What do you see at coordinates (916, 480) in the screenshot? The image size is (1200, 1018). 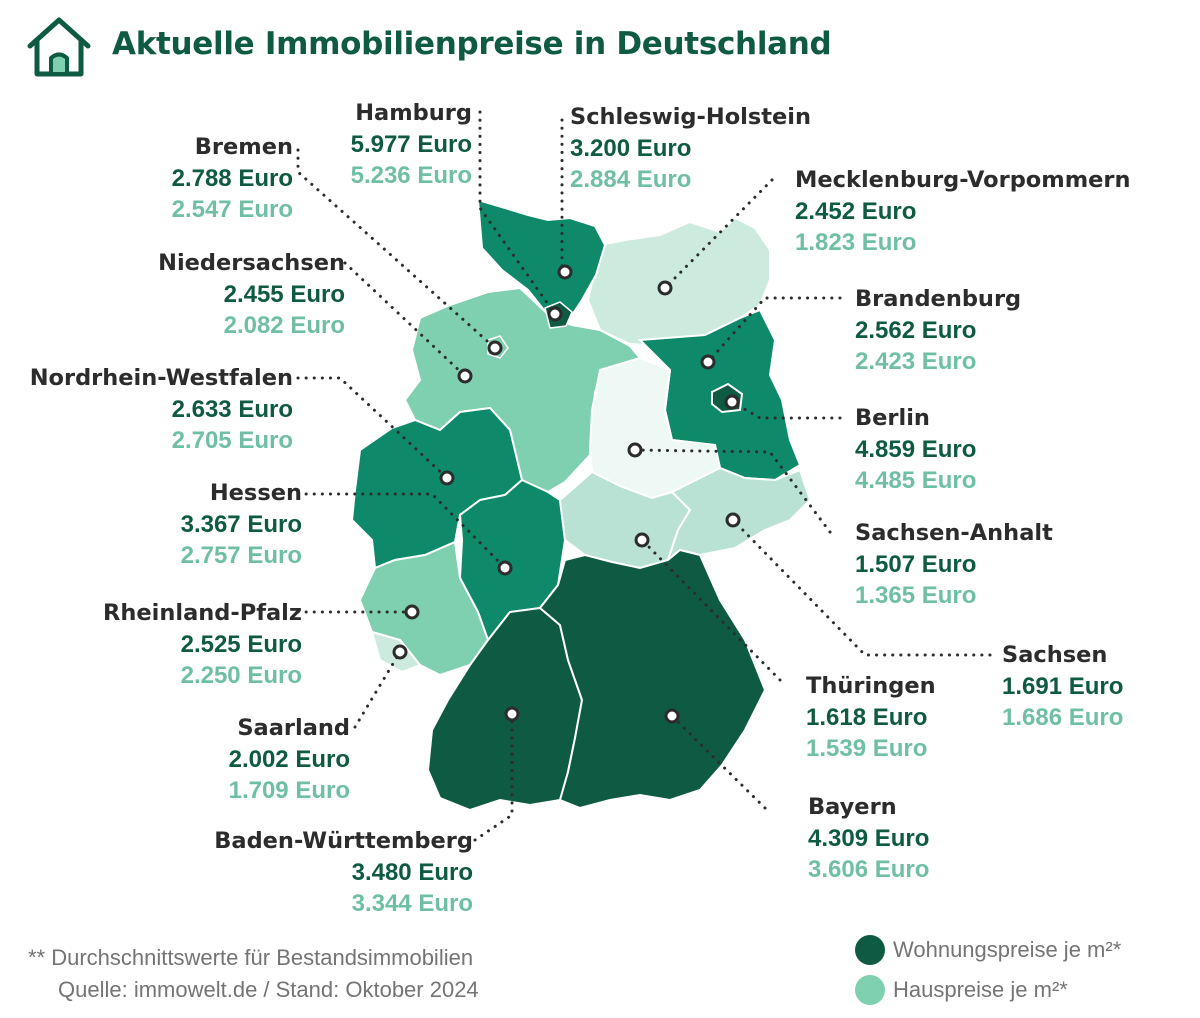 I see `house-price: 4.485 Euro` at bounding box center [916, 480].